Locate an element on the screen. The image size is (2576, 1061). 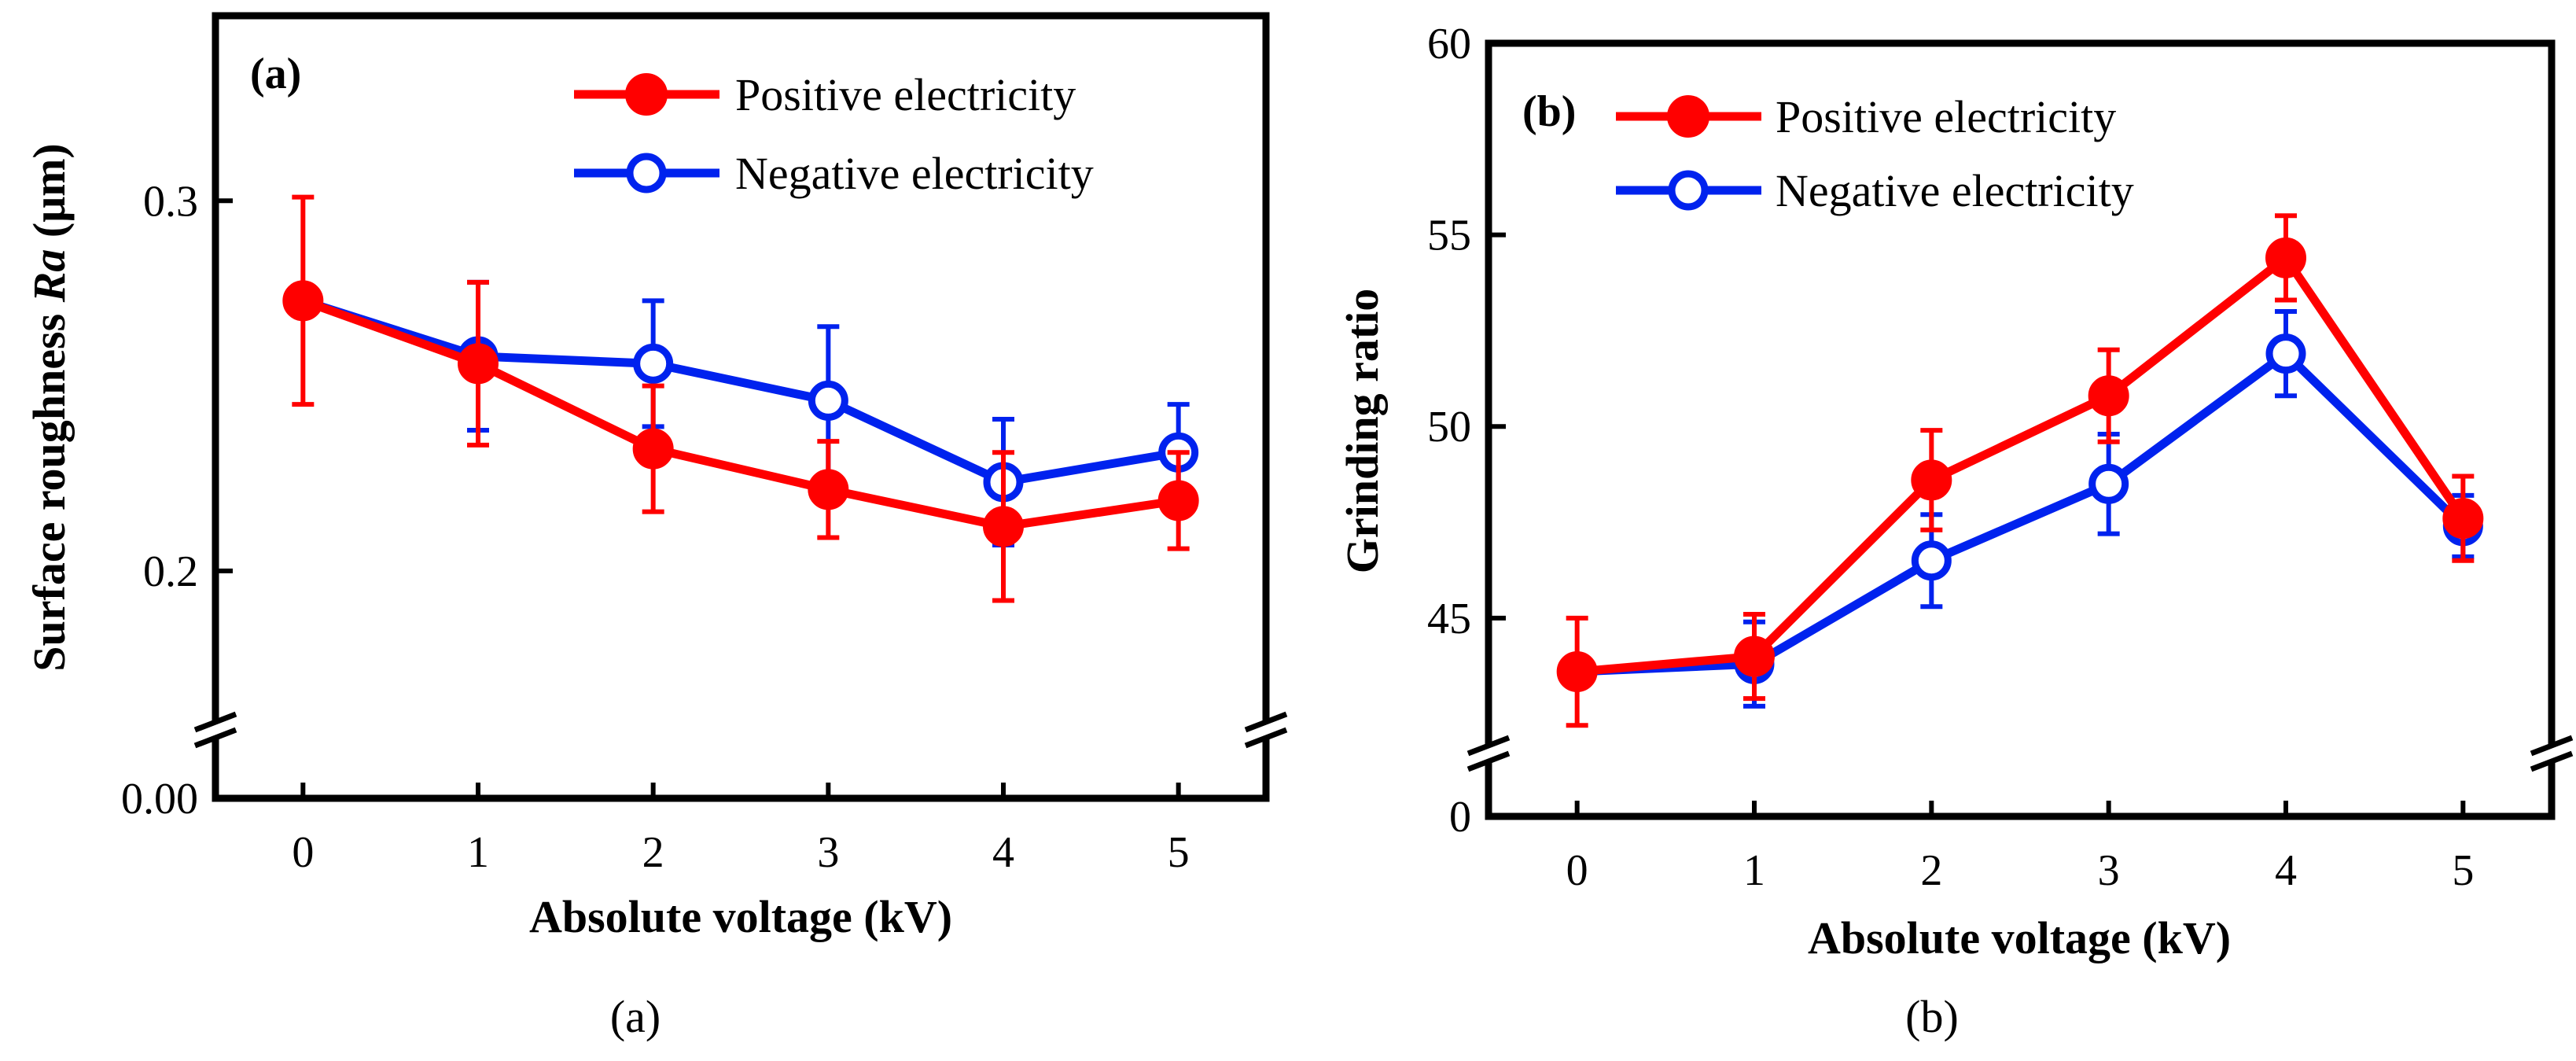
panel-a-label: (a) is located at coordinates (275, 74).